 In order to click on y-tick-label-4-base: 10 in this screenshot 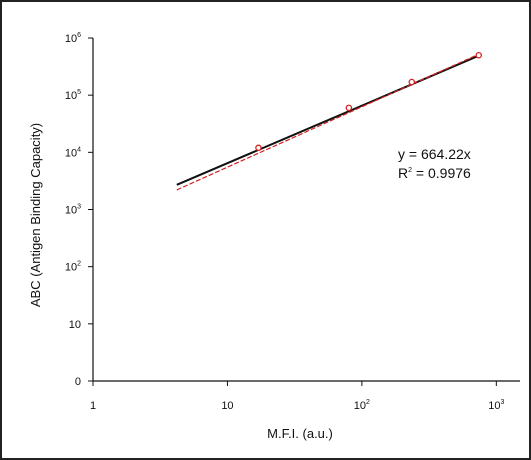, I will do `click(71, 153)`.